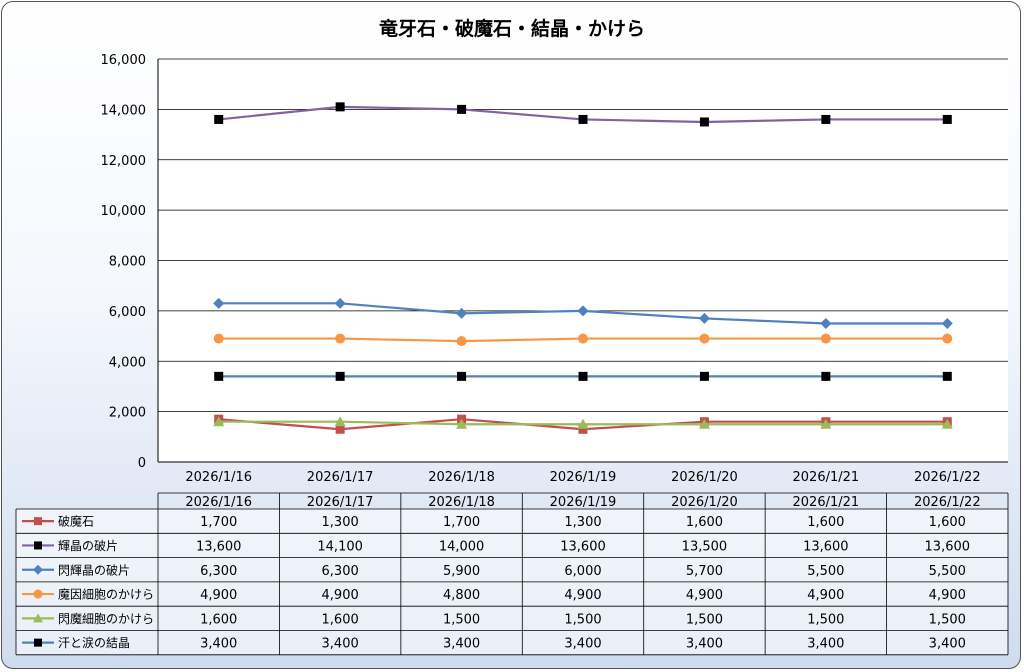 The image size is (1024, 672). Describe the element at coordinates (127, 362) in the screenshot. I see `y-tick-label: 4,000` at that location.